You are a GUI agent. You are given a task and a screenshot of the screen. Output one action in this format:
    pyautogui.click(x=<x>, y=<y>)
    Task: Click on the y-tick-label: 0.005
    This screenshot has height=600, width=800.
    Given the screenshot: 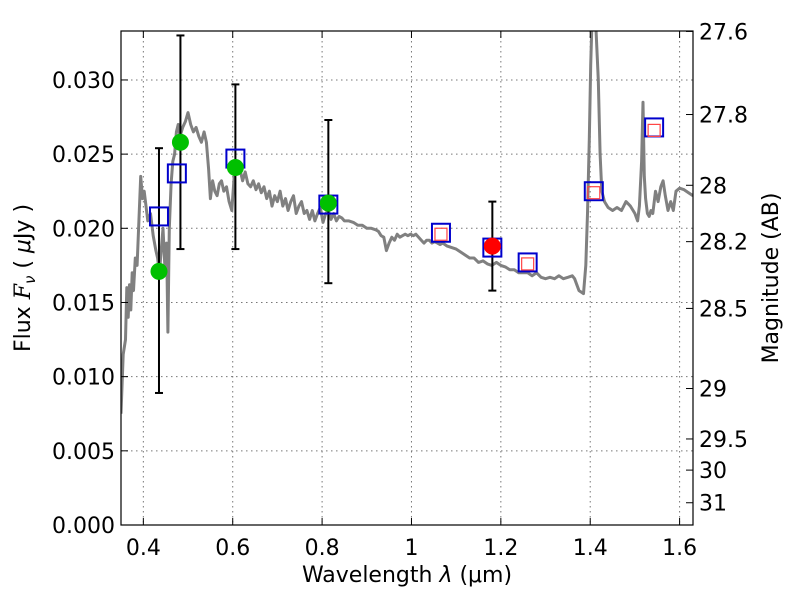 What is the action you would take?
    pyautogui.click(x=83, y=452)
    